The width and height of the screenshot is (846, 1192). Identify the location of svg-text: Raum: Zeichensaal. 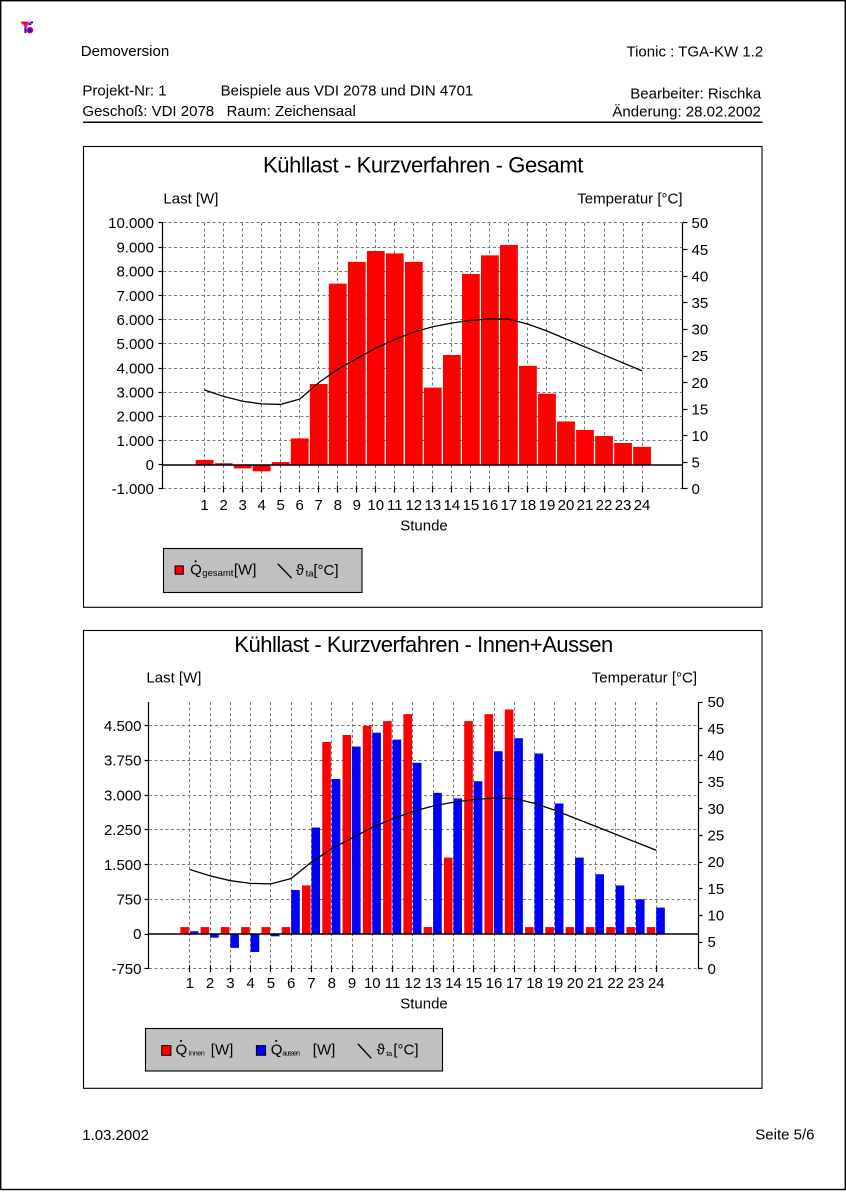
(291, 111).